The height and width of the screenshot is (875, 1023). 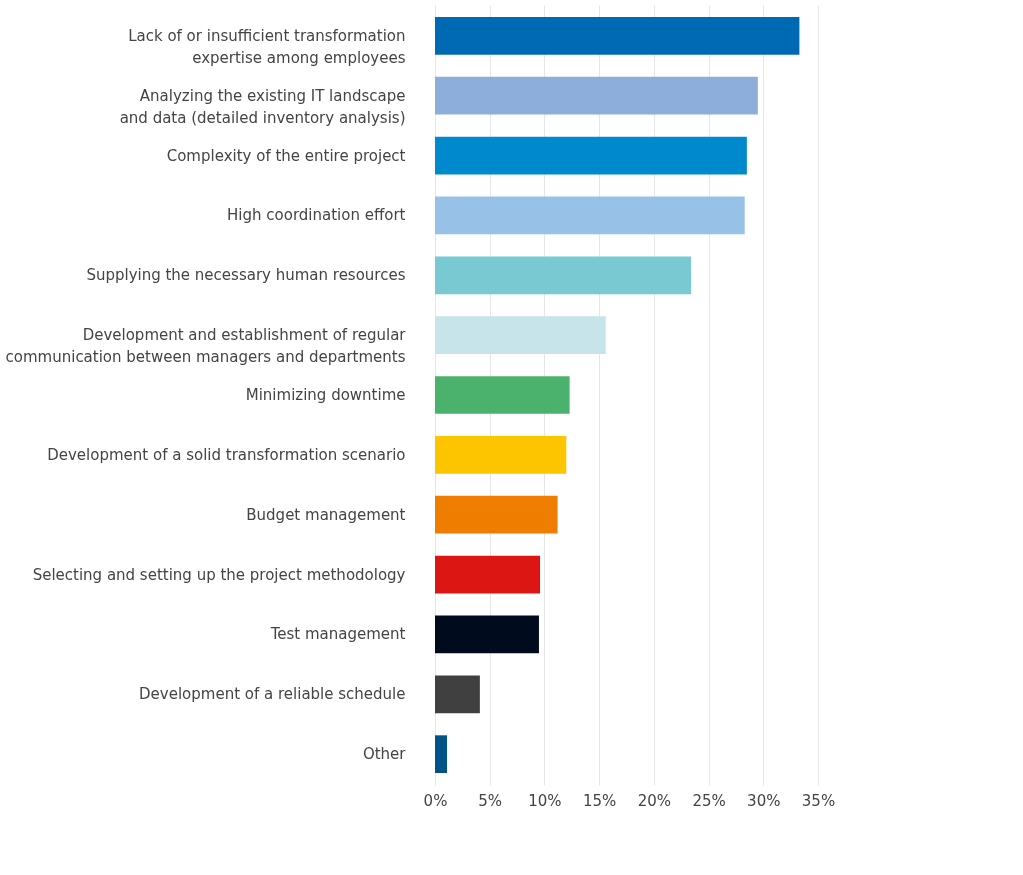 I want to click on y-tick-label: Analyzing the existing IT landscape and data (detailed inventory analysis), so click(x=262, y=106).